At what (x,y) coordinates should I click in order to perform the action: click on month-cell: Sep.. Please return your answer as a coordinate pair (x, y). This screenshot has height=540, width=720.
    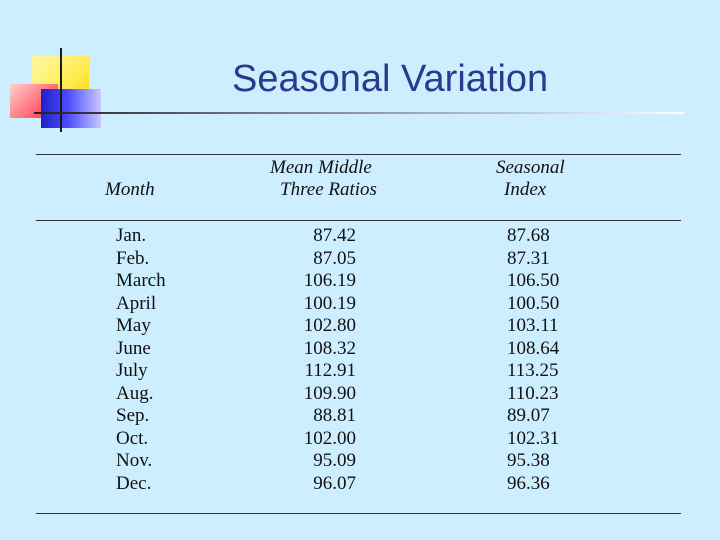
    Looking at the image, I should click on (133, 415).